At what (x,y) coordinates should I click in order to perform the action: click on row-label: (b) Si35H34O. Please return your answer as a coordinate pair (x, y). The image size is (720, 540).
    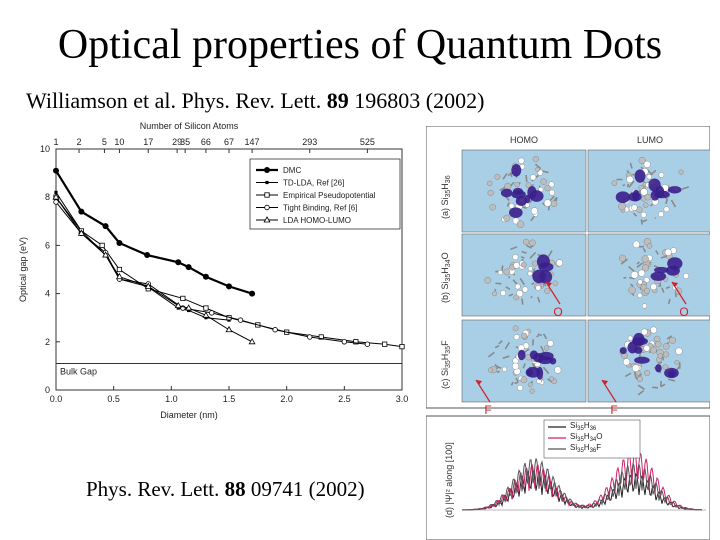
    Looking at the image, I should click on (446, 277).